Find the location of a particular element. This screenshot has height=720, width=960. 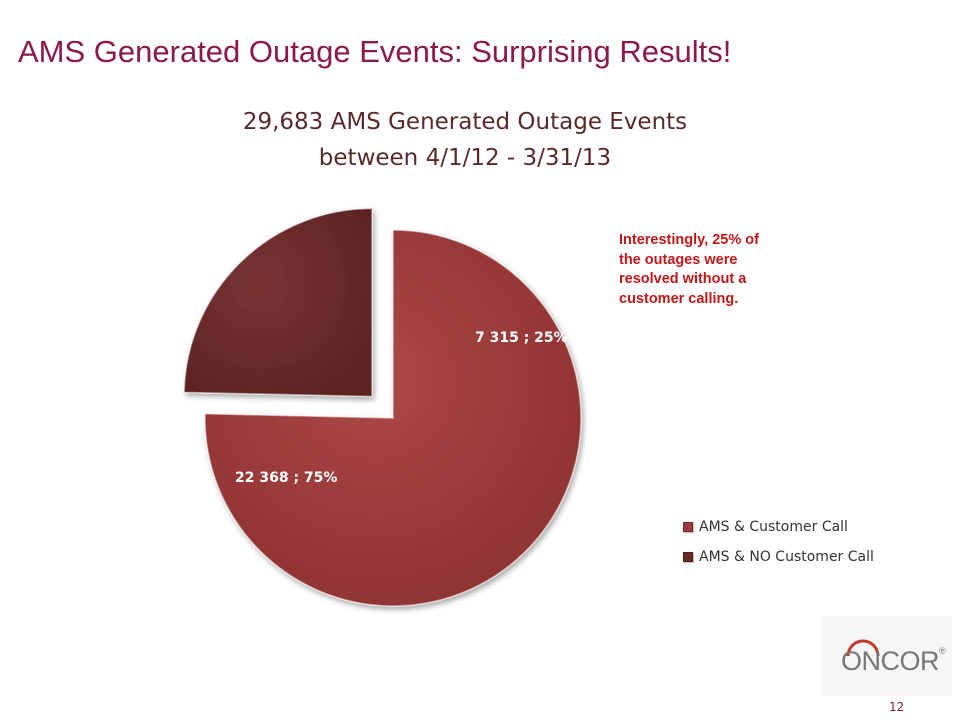

chart-title-line-2: between 4/1/12 - 3/31/13 is located at coordinates (465, 158).